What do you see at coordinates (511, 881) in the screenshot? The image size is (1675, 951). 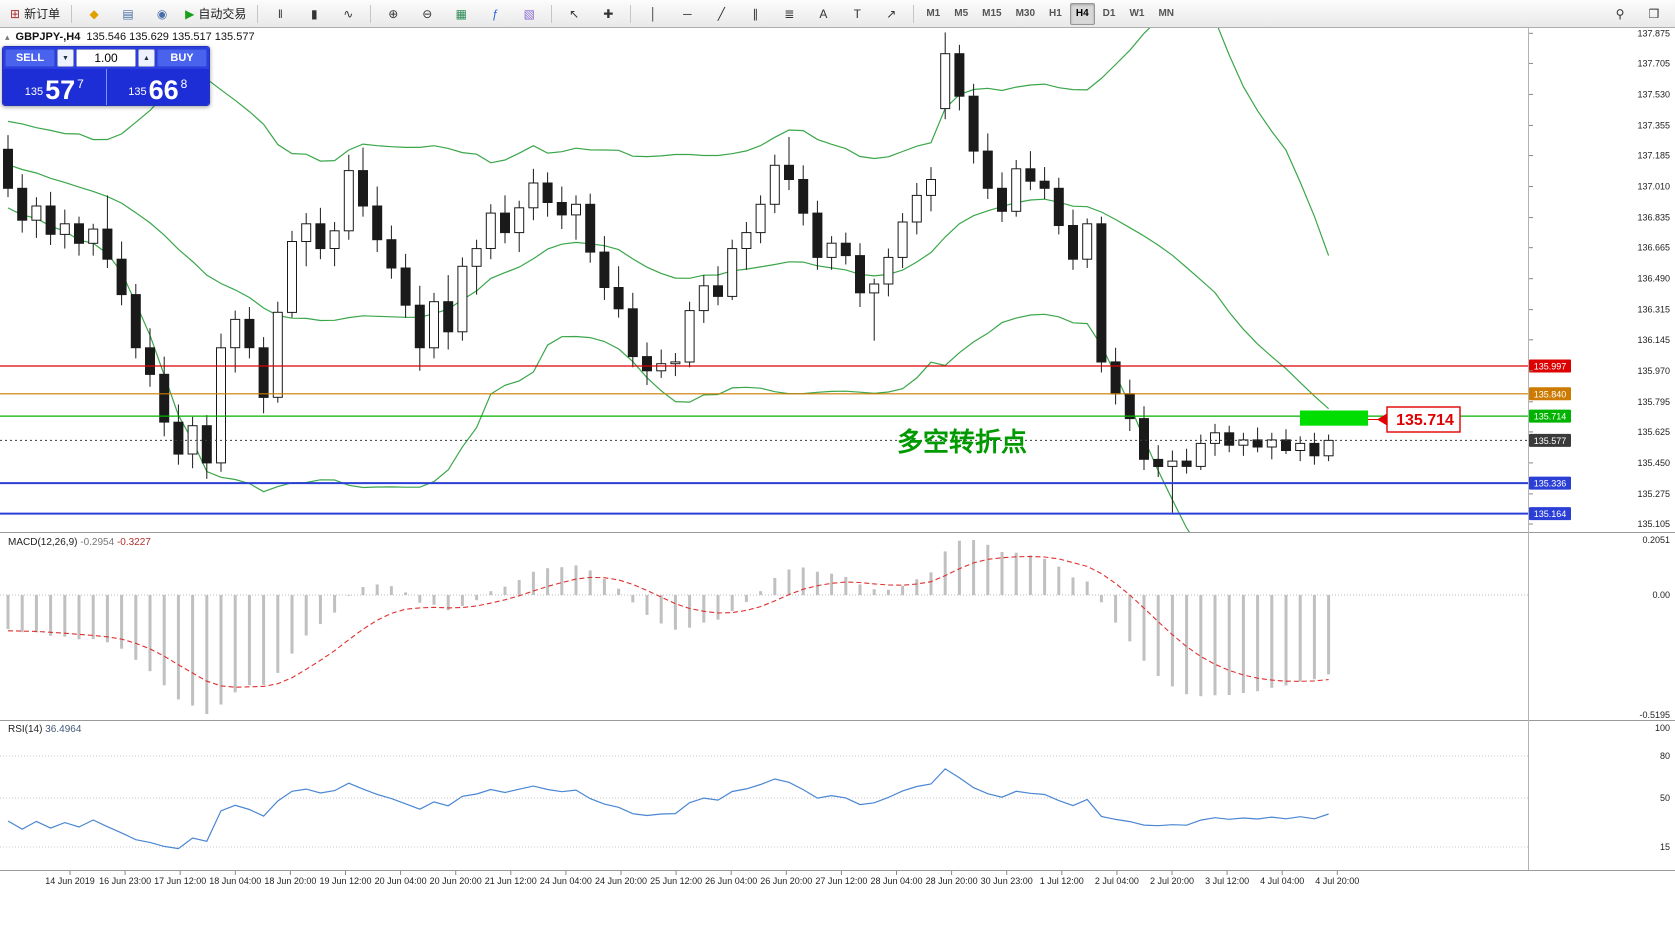 I see `svg-text: 21 Jun 12:00` at bounding box center [511, 881].